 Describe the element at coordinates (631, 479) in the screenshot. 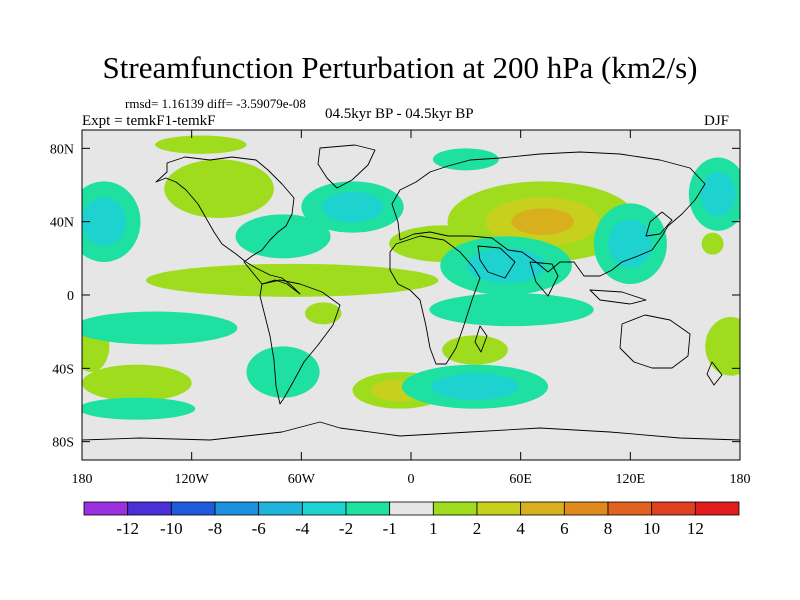

I see `x-tick-label: 120E` at that location.